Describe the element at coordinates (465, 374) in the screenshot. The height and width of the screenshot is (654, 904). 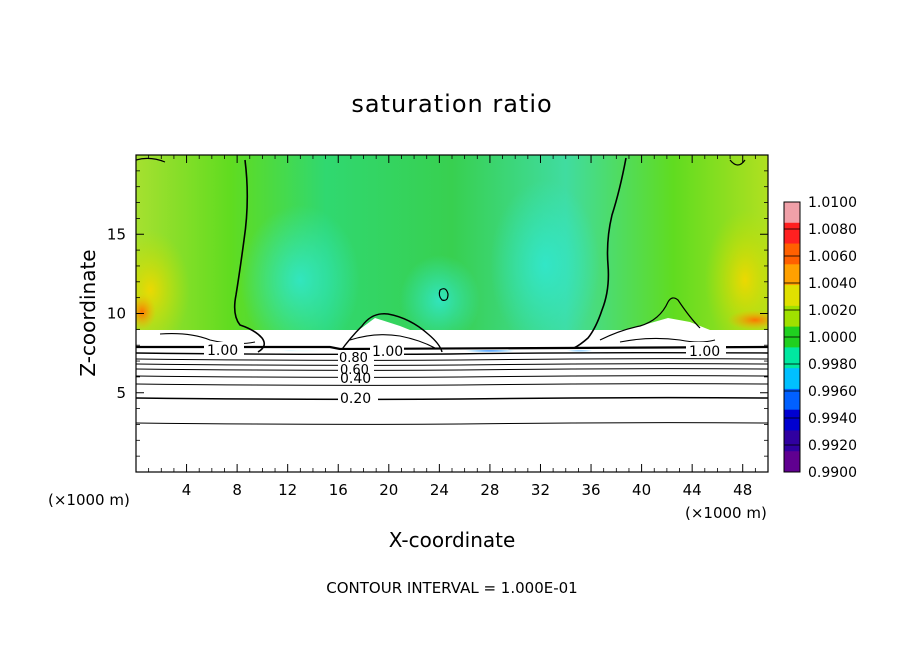
I see `contour-labels: 1.00 1.00 1.00 0.80 0.60 0.40 0.20` at that location.